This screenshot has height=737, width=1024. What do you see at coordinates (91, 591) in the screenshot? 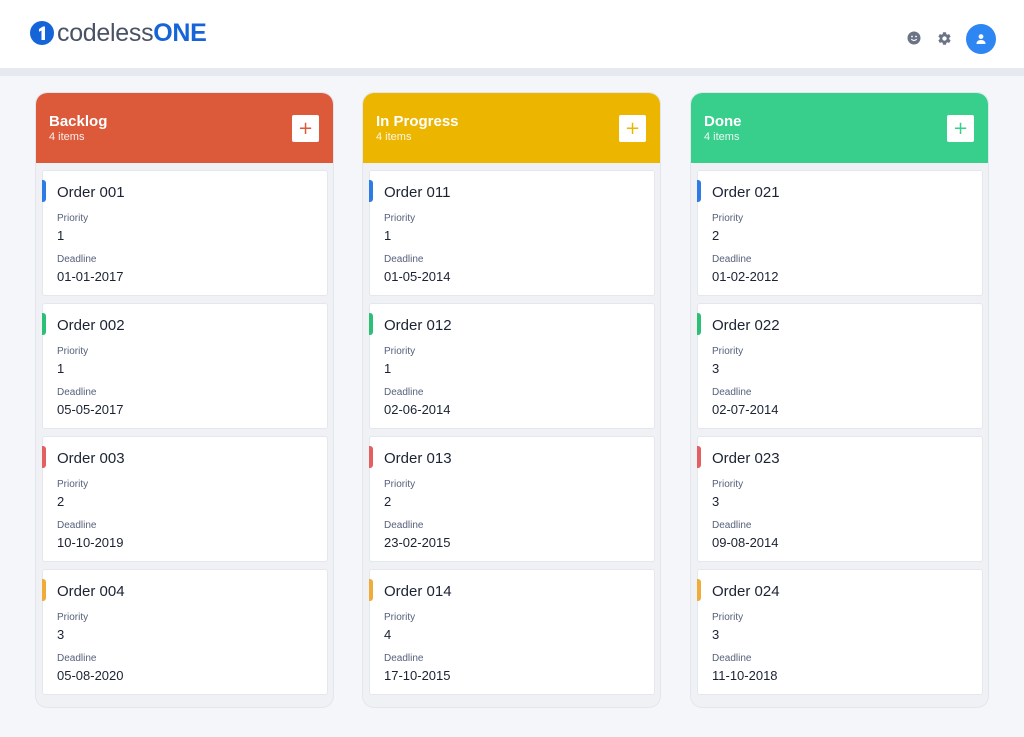
I see `card-title: Order 004` at bounding box center [91, 591].